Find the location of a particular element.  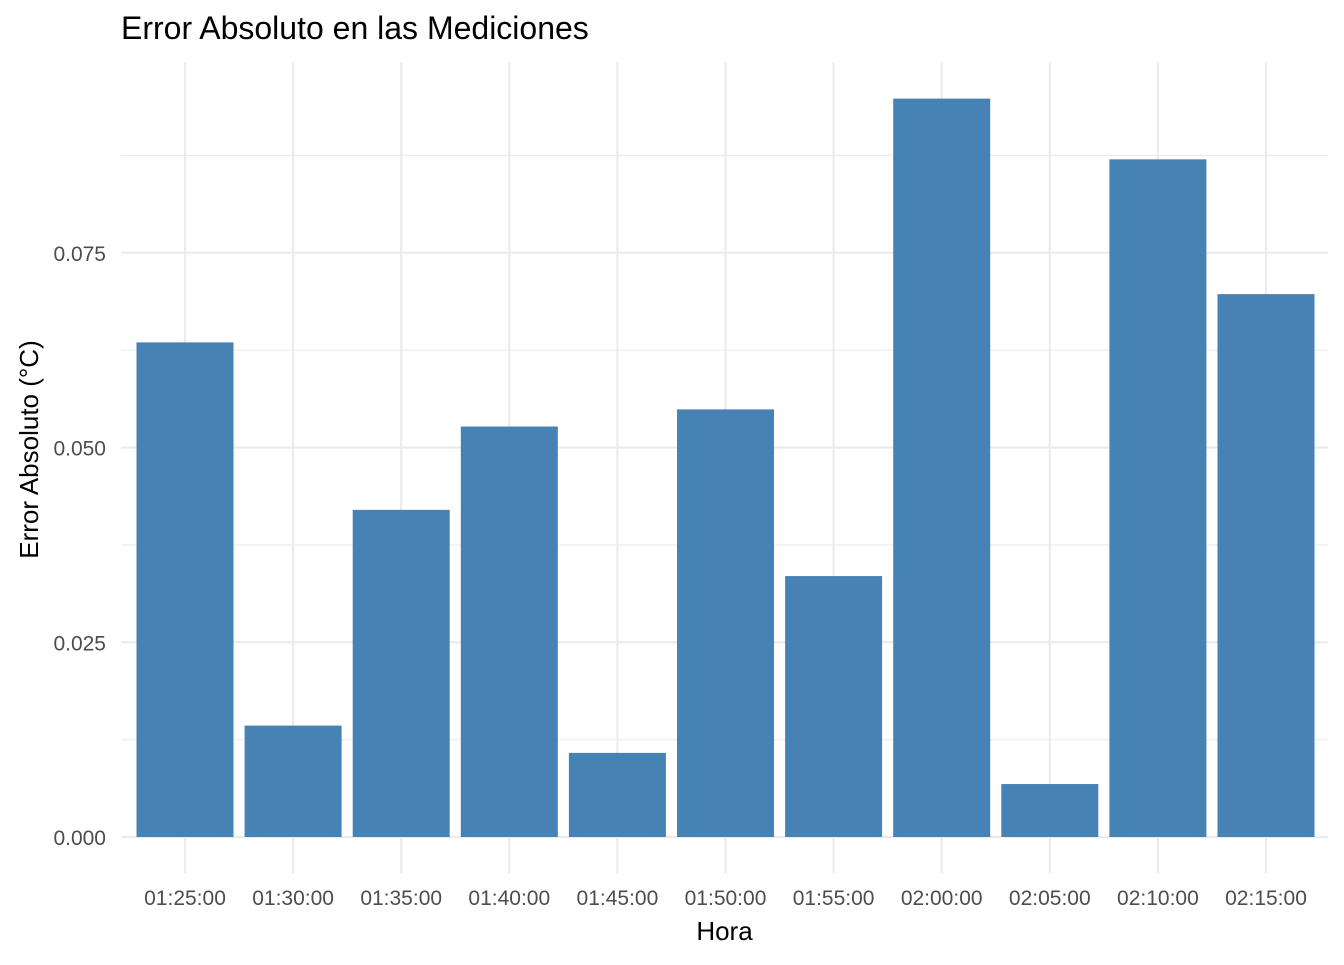

x-tick-label: 01:40:00 is located at coordinates (509, 898).